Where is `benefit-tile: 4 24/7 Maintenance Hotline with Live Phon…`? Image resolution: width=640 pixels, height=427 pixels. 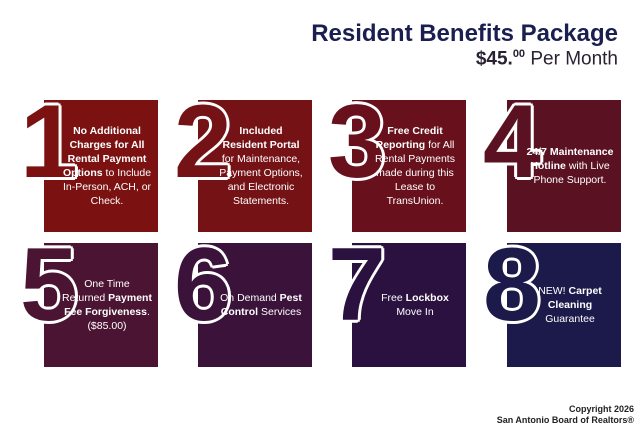 benefit-tile: 4 24/7 Maintenance Hotline with Live Phon… is located at coordinates (552, 161).